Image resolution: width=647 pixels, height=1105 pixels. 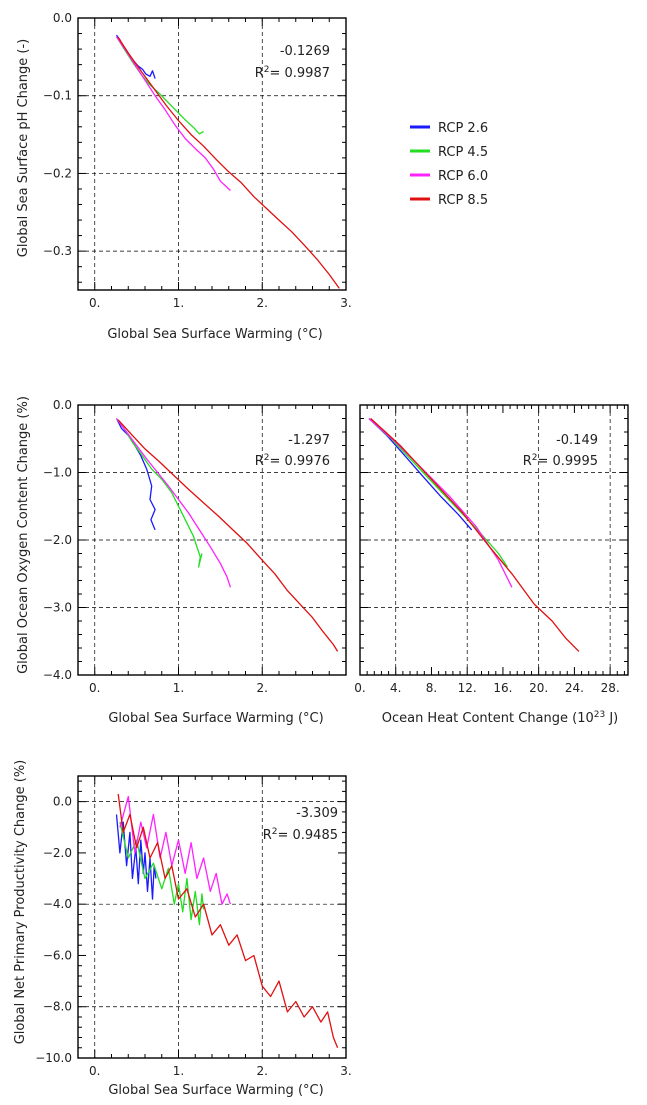 What do you see at coordinates (57, 955) in the screenshot?
I see `y-tick-label: −6.0` at bounding box center [57, 955].